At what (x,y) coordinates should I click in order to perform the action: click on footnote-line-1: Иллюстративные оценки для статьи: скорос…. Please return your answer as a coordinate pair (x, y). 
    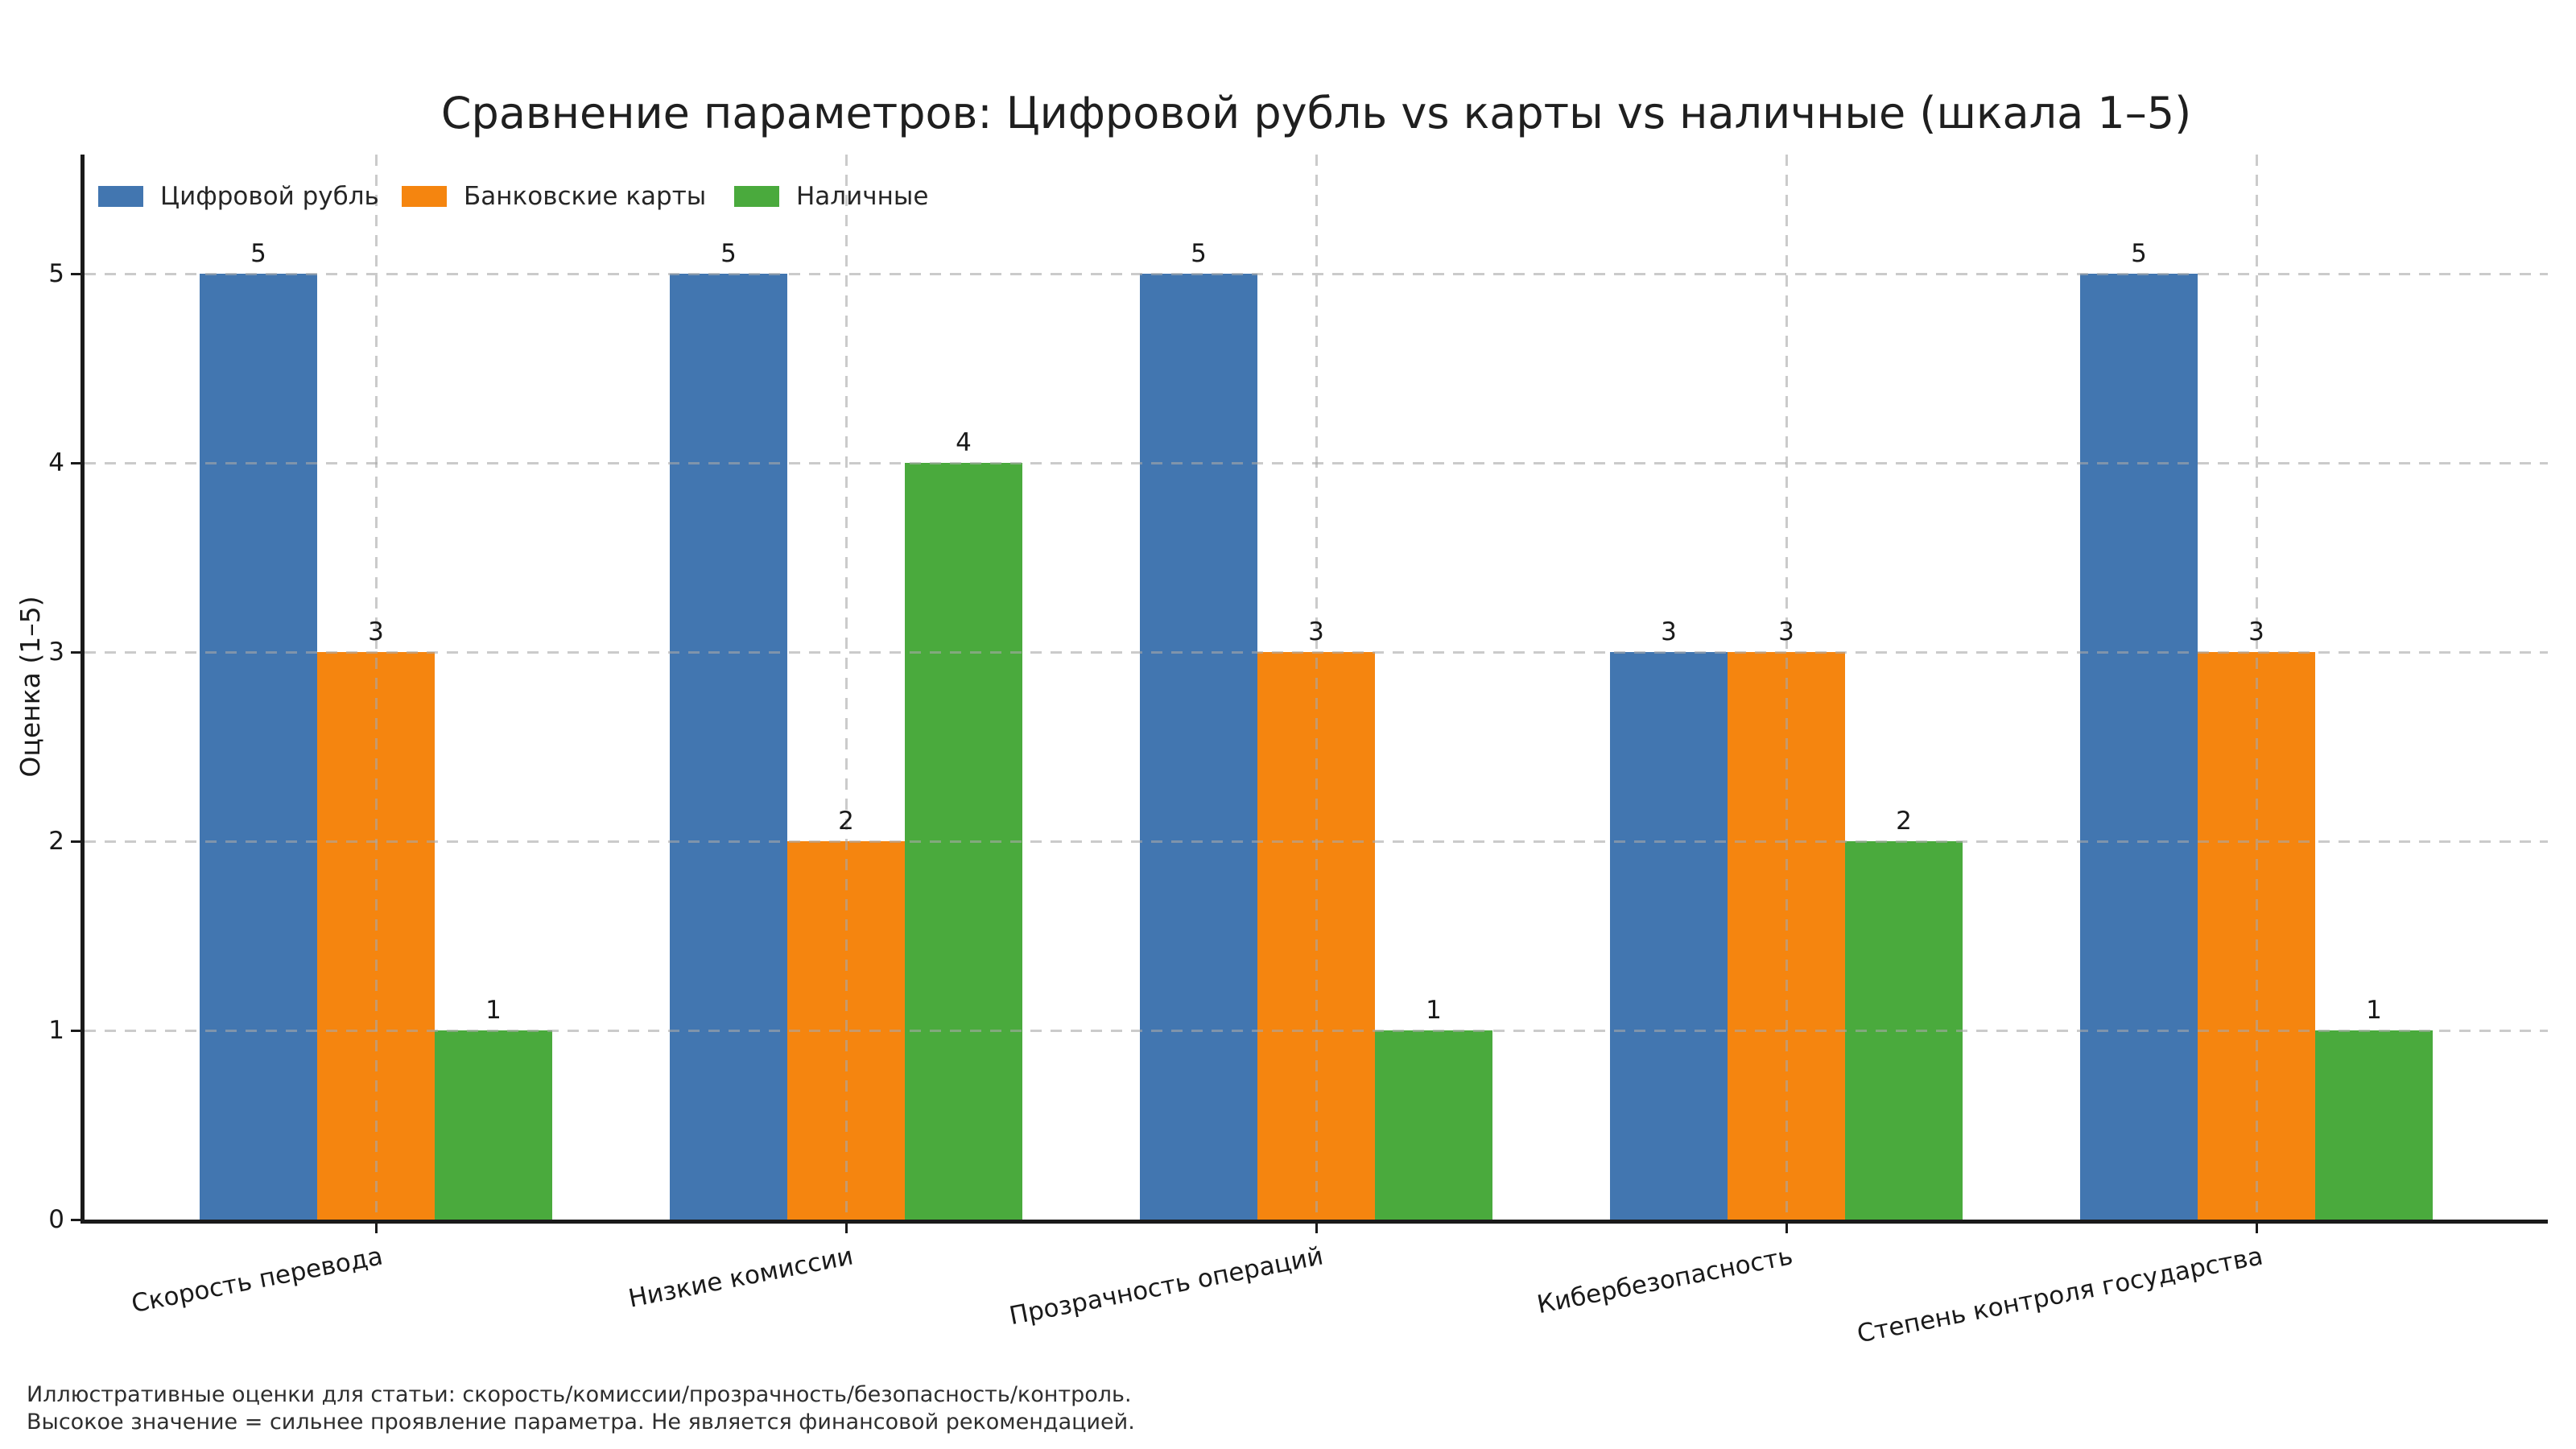
    Looking at the image, I should click on (579, 1394).